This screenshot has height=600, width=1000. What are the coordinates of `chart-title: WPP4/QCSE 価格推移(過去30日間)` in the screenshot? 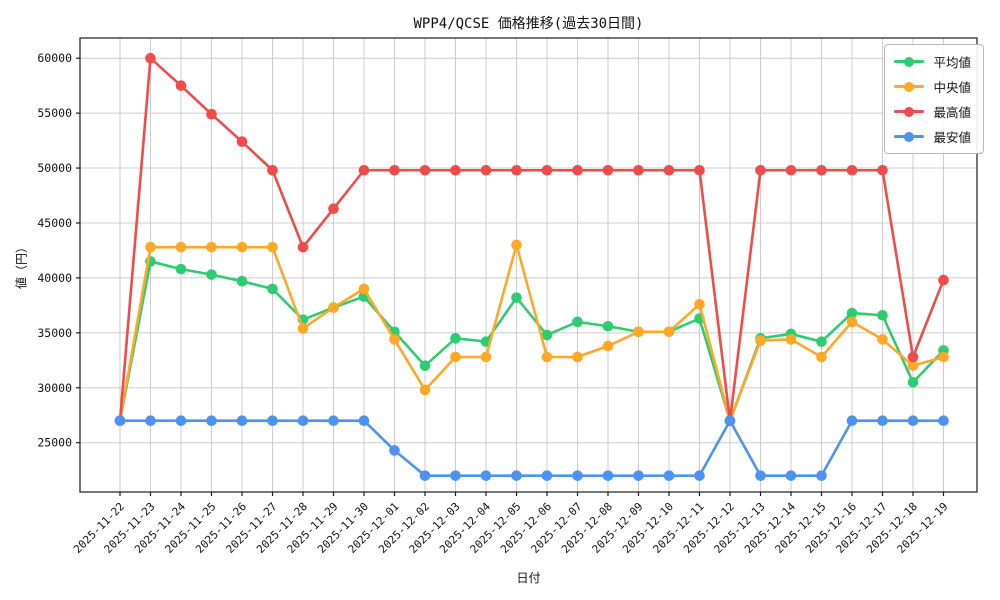 It's located at (528, 24).